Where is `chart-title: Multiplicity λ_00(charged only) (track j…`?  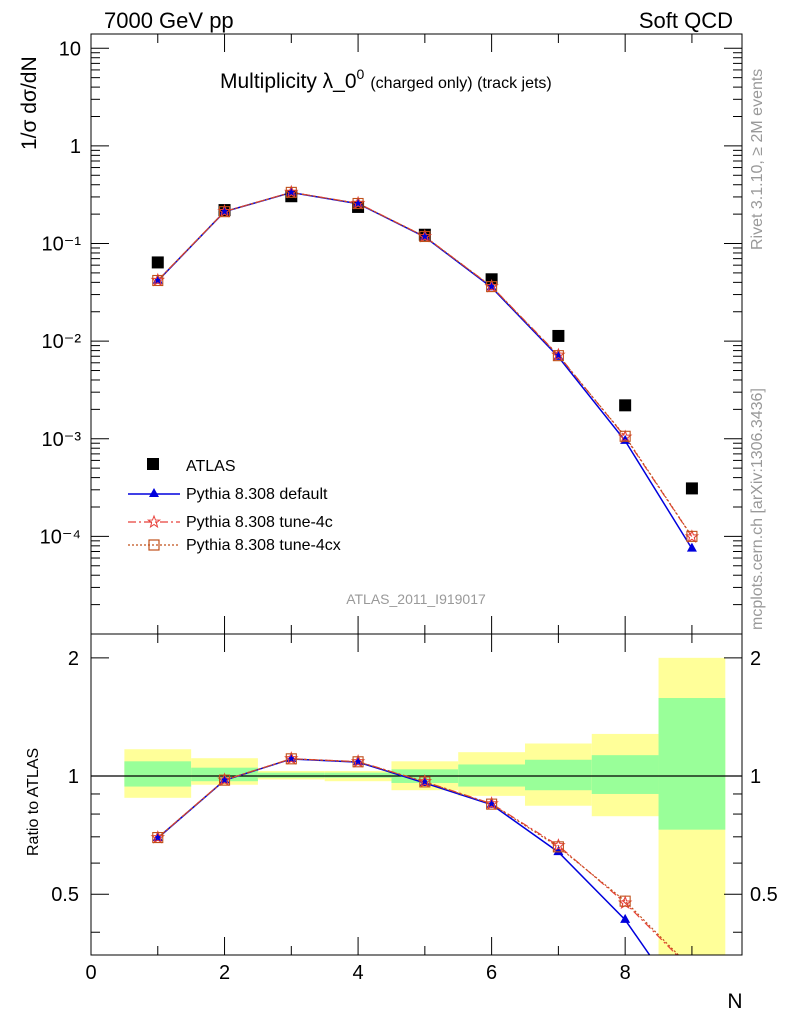
chart-title: Multiplicity λ_00(charged only) (track j… is located at coordinates (386, 79).